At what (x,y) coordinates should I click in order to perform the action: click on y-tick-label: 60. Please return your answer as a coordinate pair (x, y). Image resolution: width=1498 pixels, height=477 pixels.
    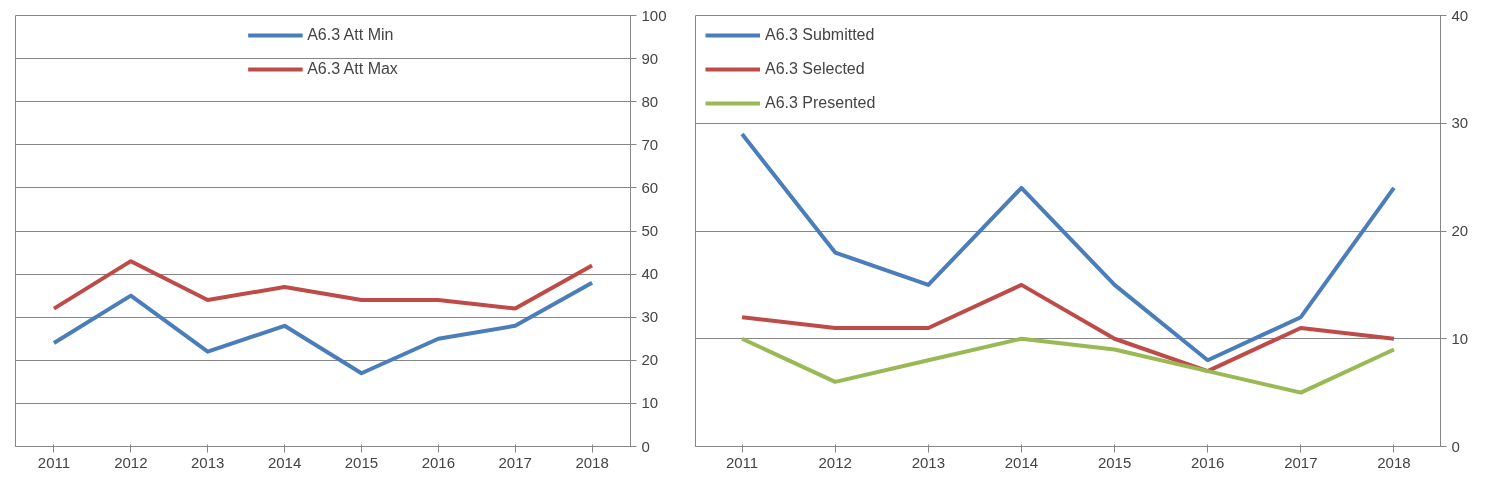
    Looking at the image, I should click on (650, 187).